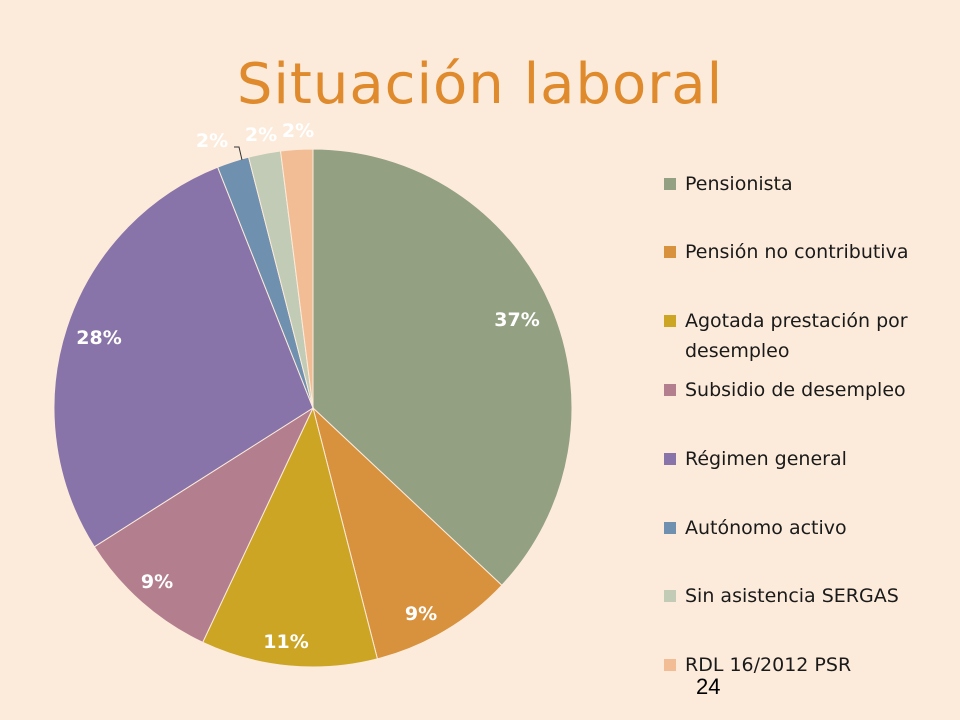 This screenshot has height=720, width=960. I want to click on legend-label-line: Régimen general, so click(766, 459).